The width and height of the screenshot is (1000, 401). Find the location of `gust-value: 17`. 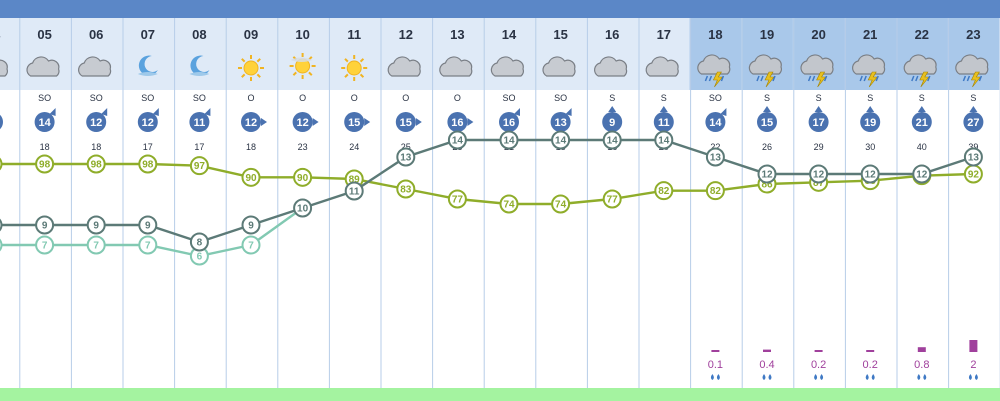

gust-value: 17 is located at coordinates (199, 147).